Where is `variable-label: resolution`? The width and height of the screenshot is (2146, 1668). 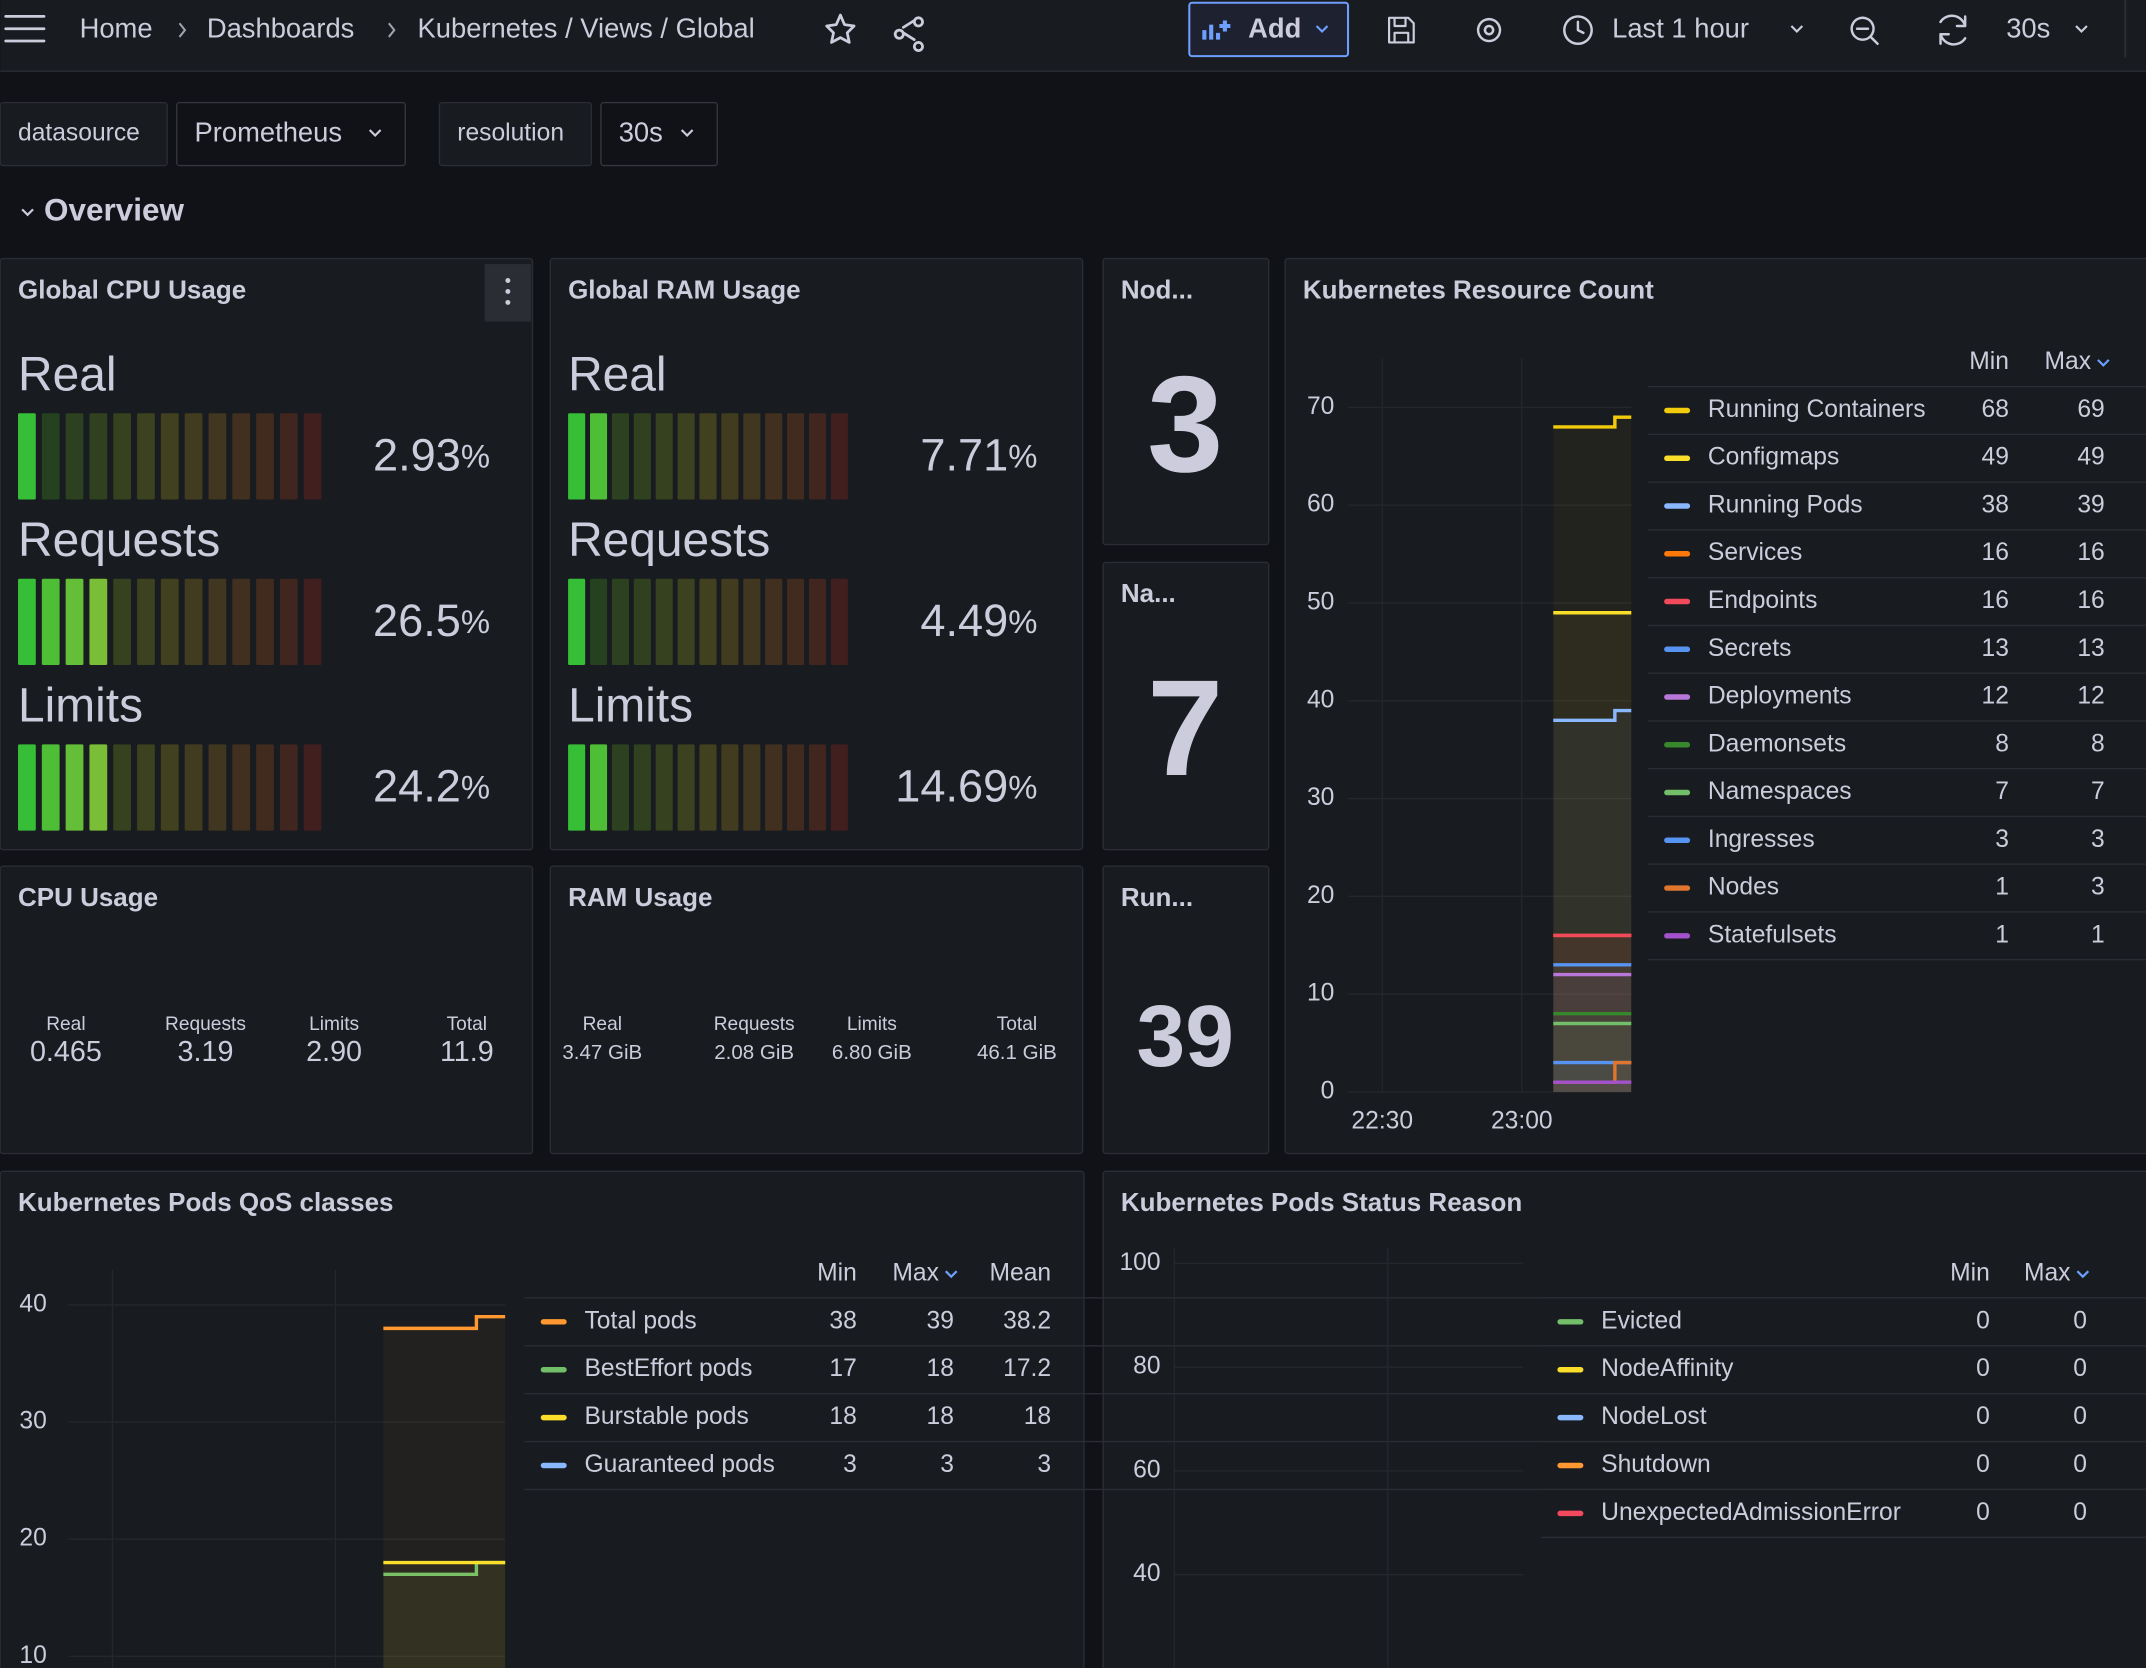
variable-label: resolution is located at coordinates (510, 133).